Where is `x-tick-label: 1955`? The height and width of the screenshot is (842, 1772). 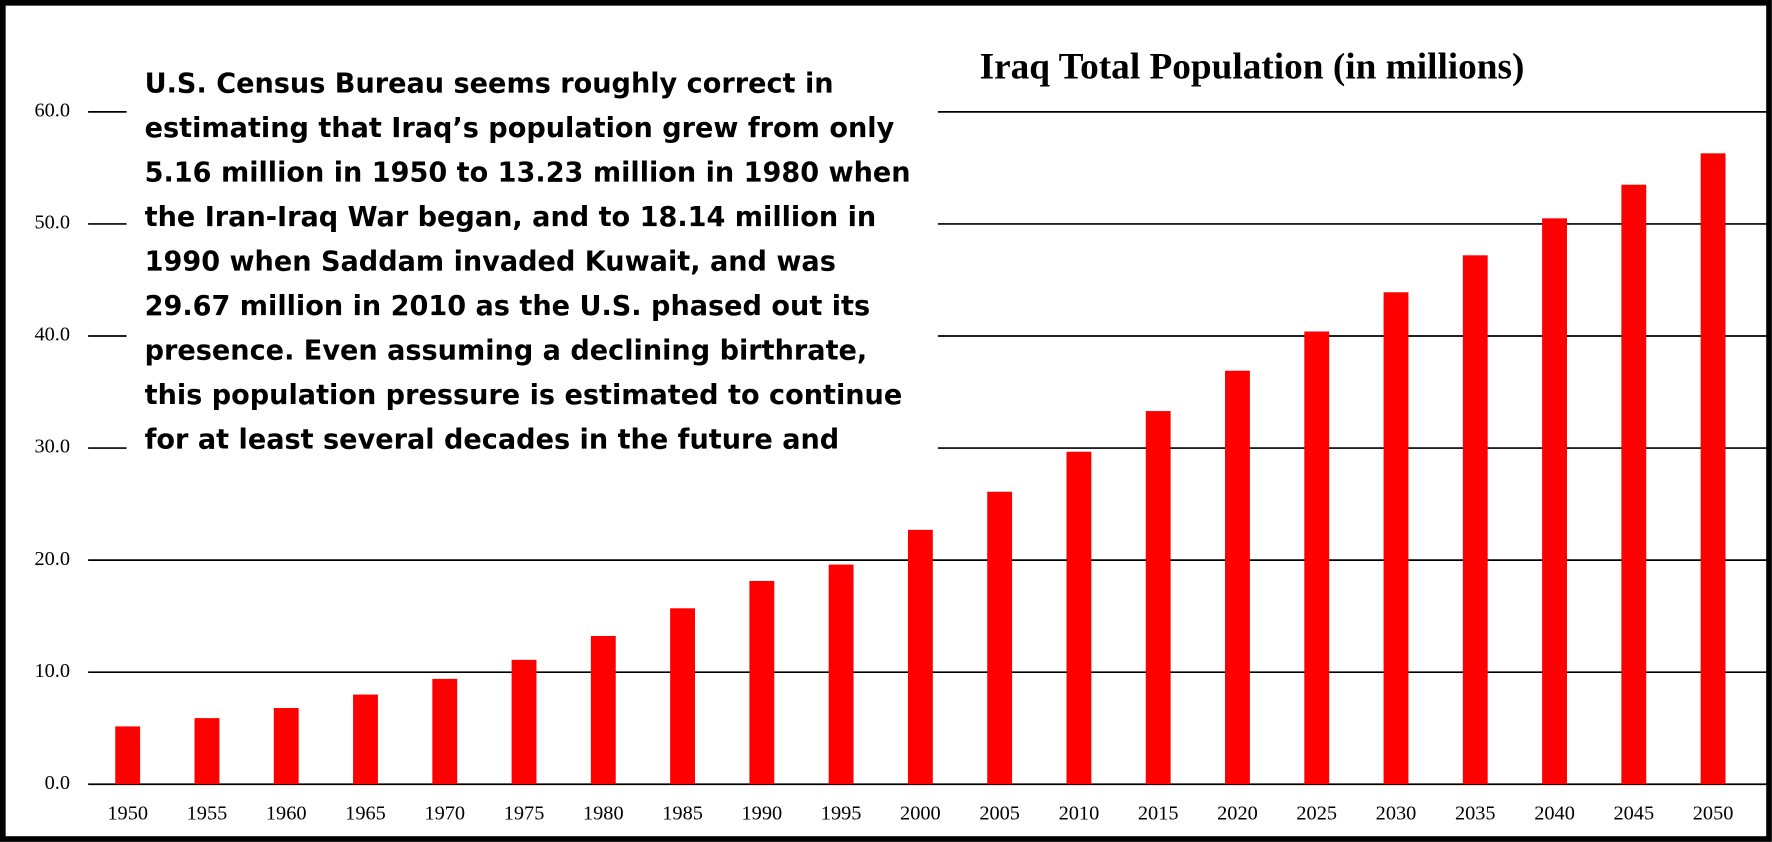 x-tick-label: 1955 is located at coordinates (207, 813).